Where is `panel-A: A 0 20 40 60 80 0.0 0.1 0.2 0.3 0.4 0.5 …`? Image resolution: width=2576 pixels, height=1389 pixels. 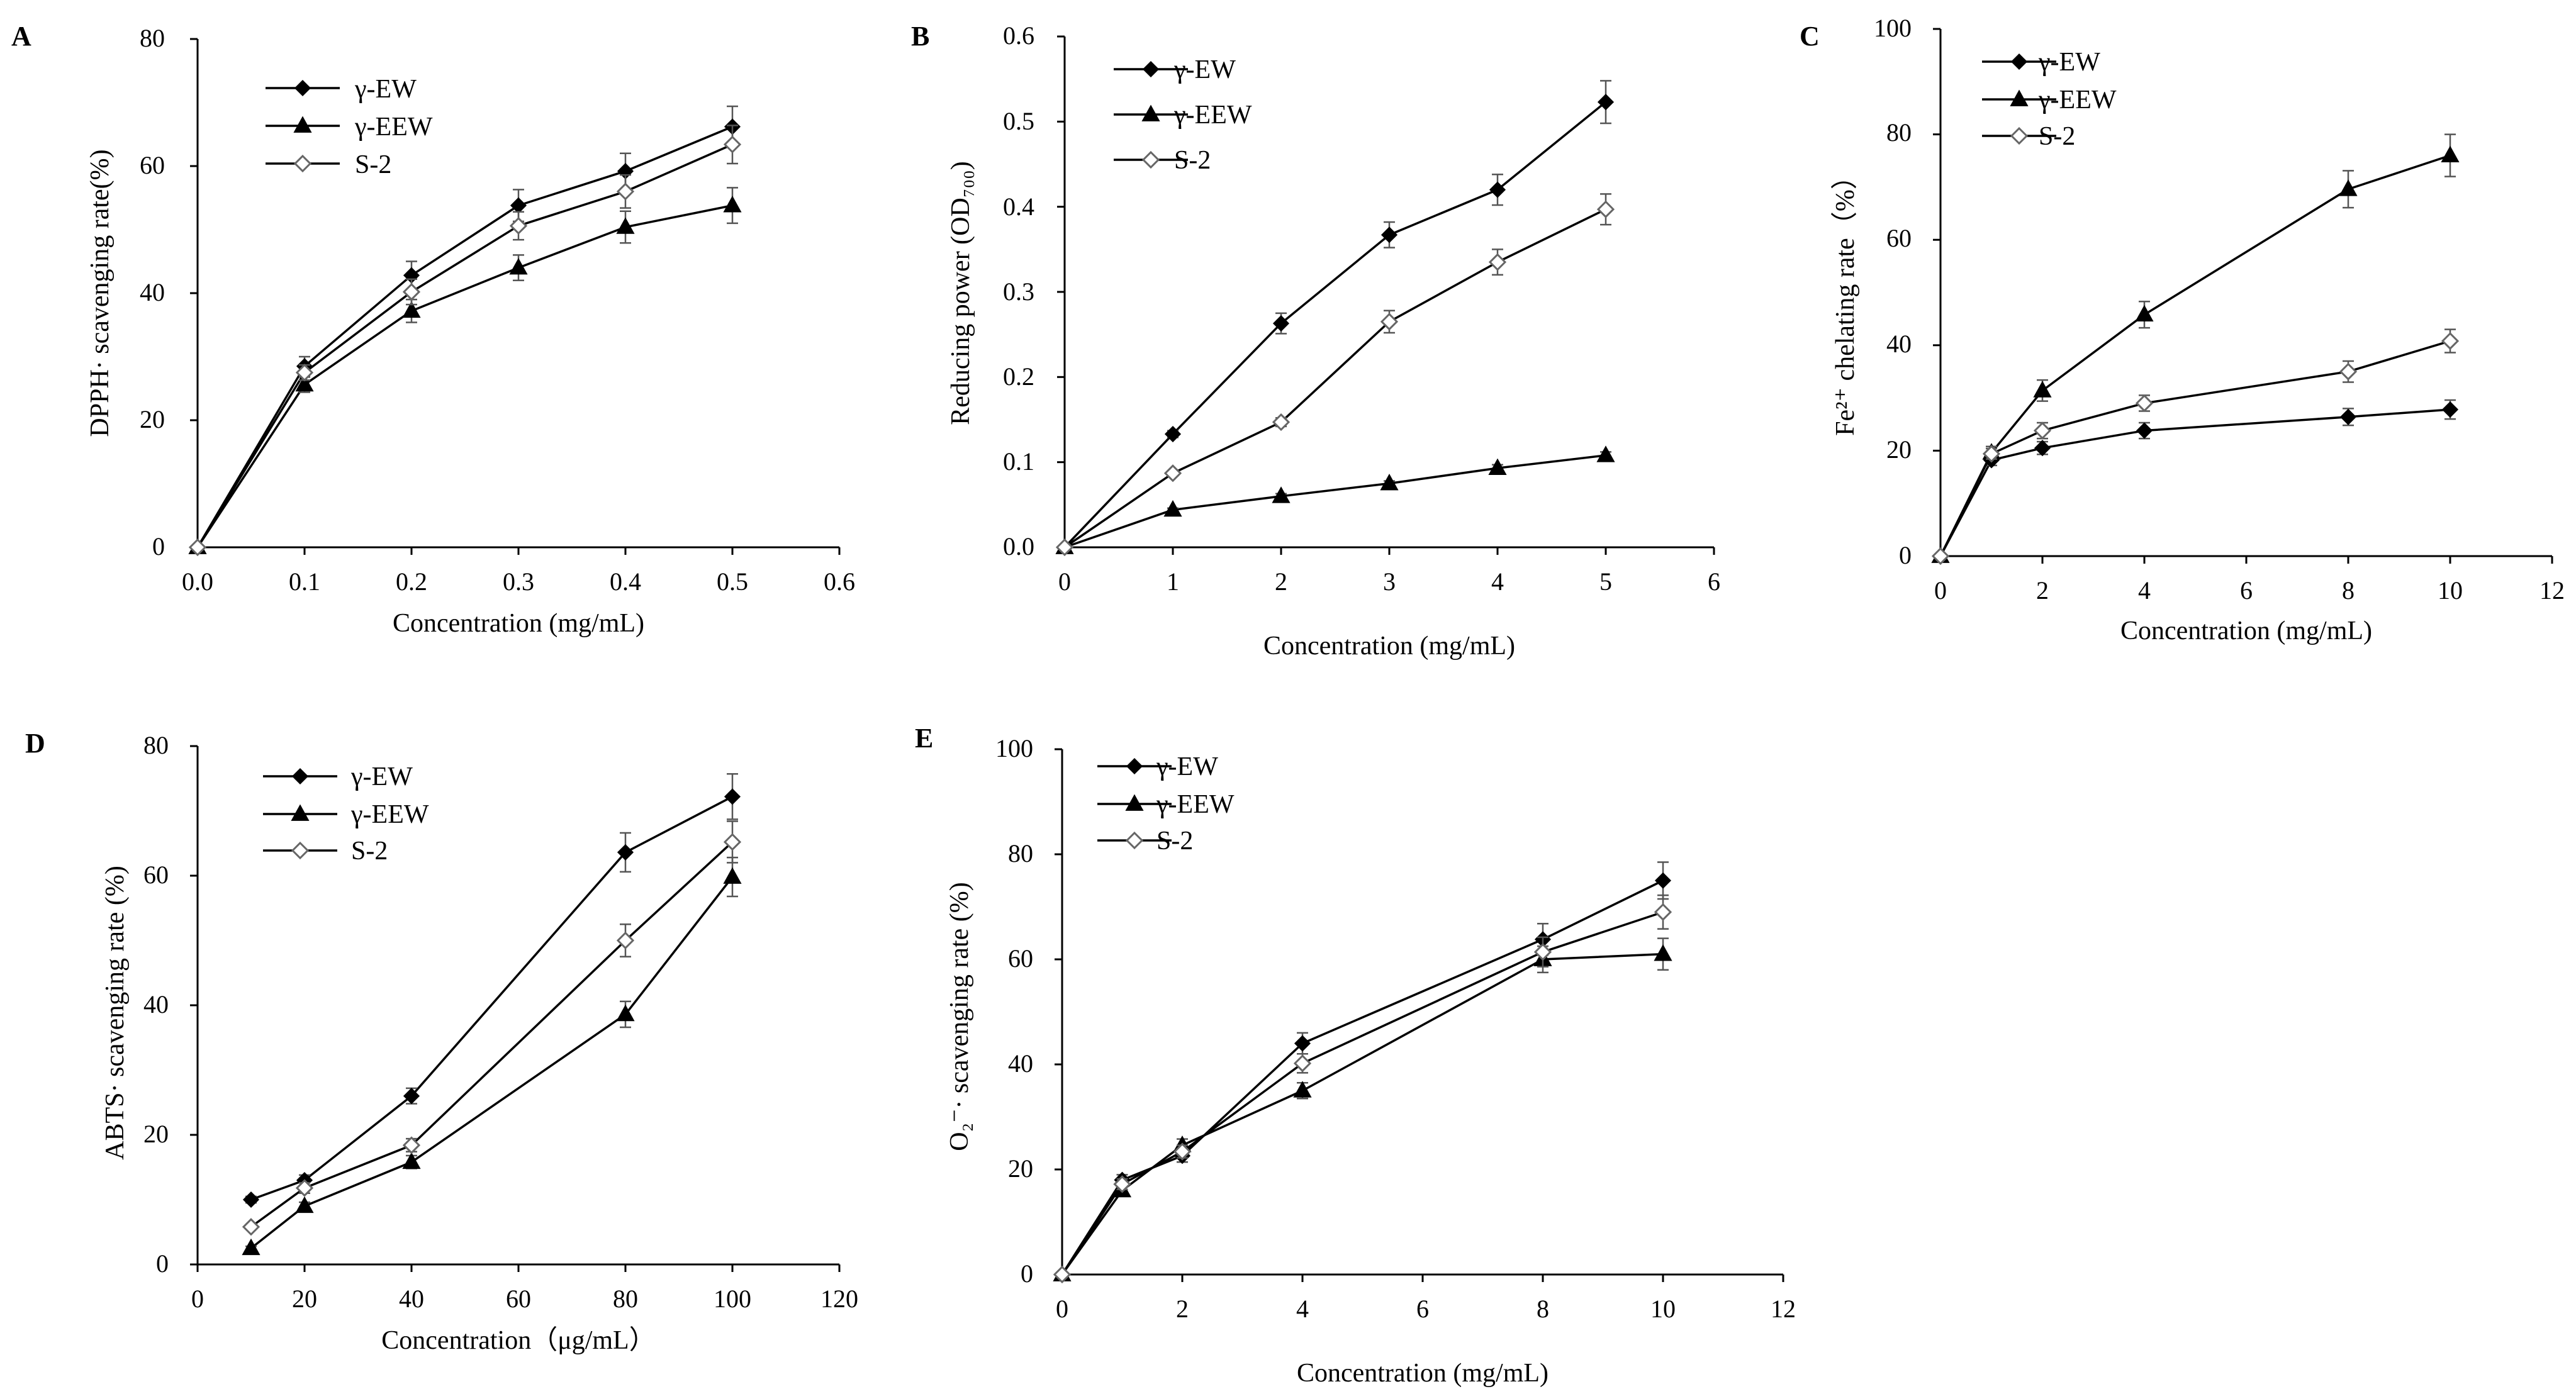 panel-A: A 0 20 40 60 80 0.0 0.1 0.2 0.3 0.4 0.5 … is located at coordinates (433, 329).